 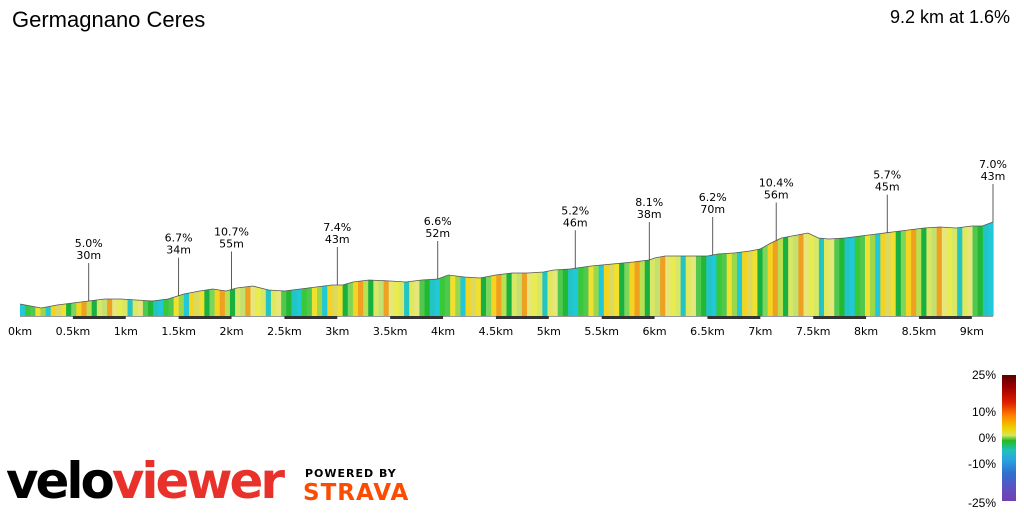 I want to click on x-tick-label: 8km, so click(x=866, y=331).